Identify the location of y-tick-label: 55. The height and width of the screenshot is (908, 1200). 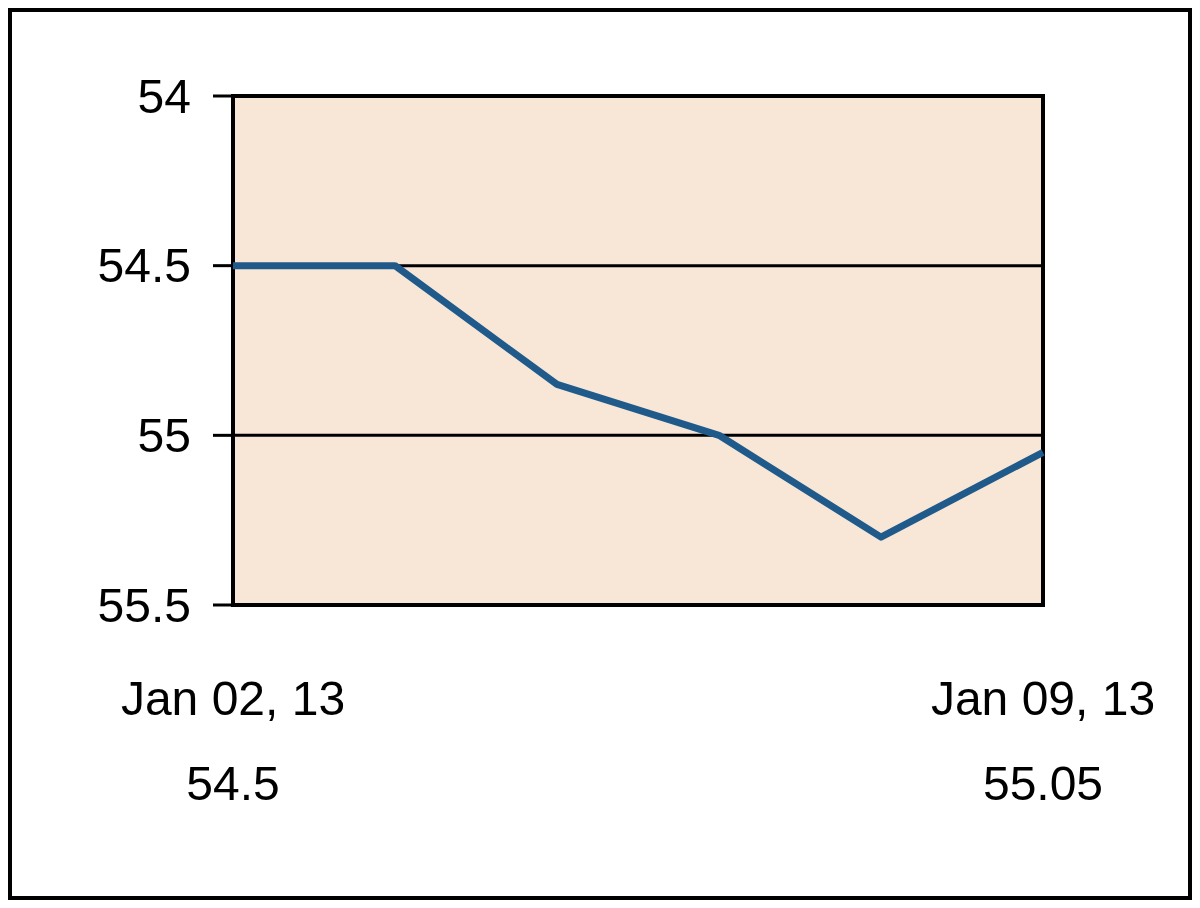
(164, 436).